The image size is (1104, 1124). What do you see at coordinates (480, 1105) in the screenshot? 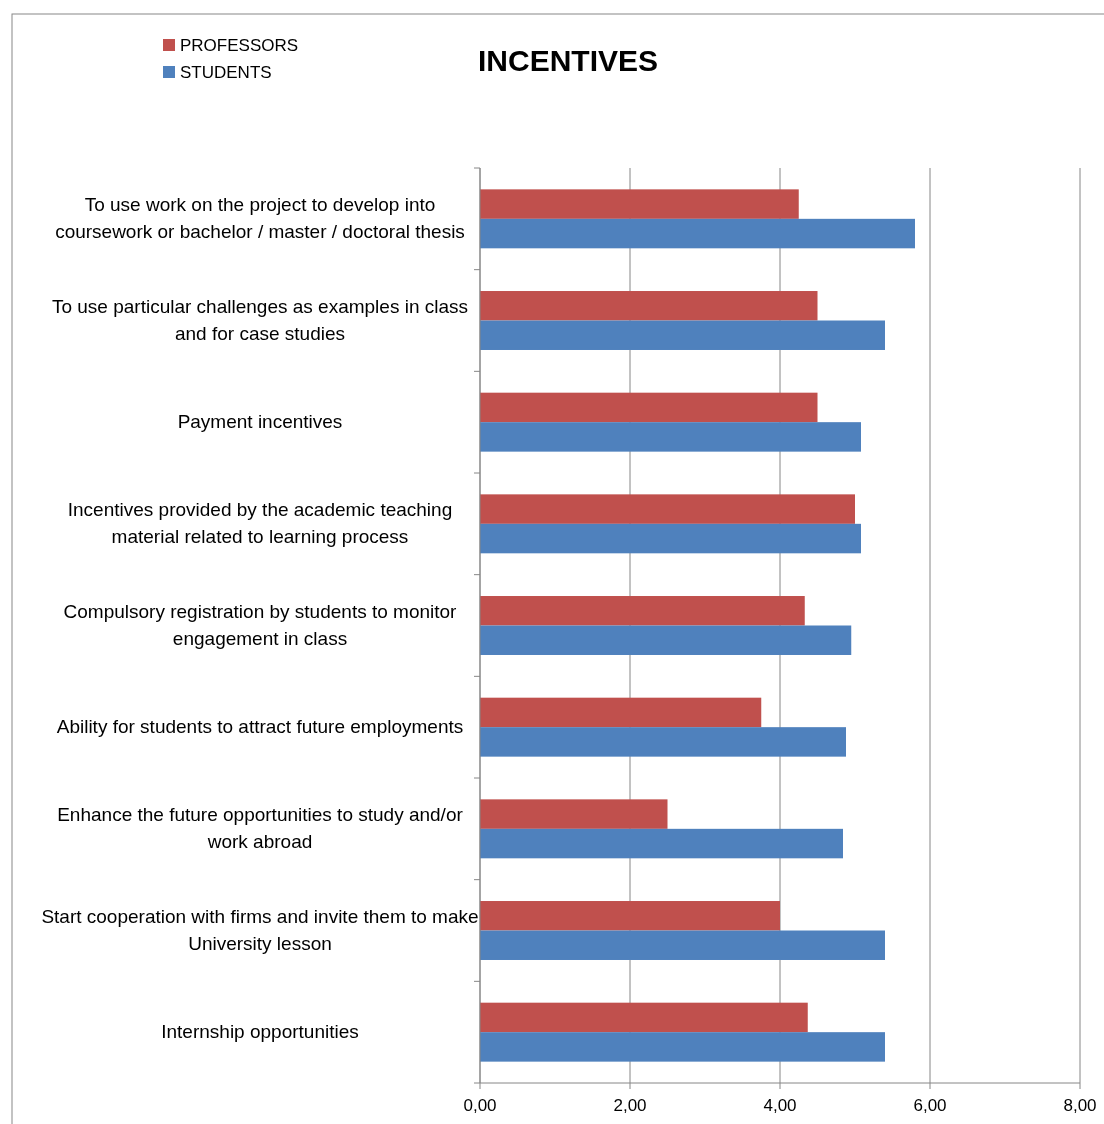
I see `x-tick-label: 0,00` at bounding box center [480, 1105].